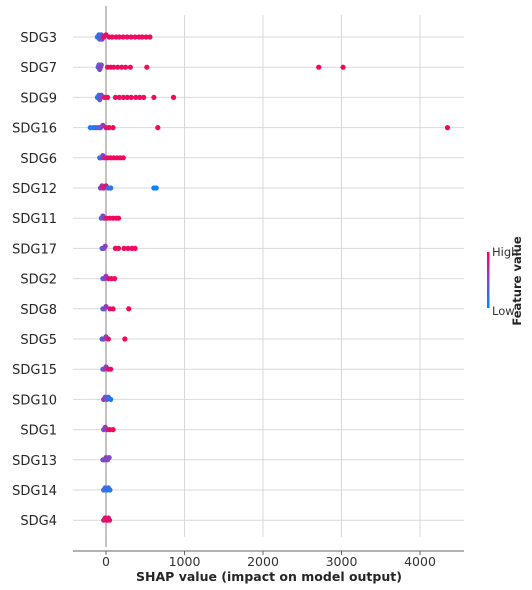 The height and width of the screenshot is (590, 532). Describe the element at coordinates (34, 370) in the screenshot. I see `feature-label: SDG15` at that location.